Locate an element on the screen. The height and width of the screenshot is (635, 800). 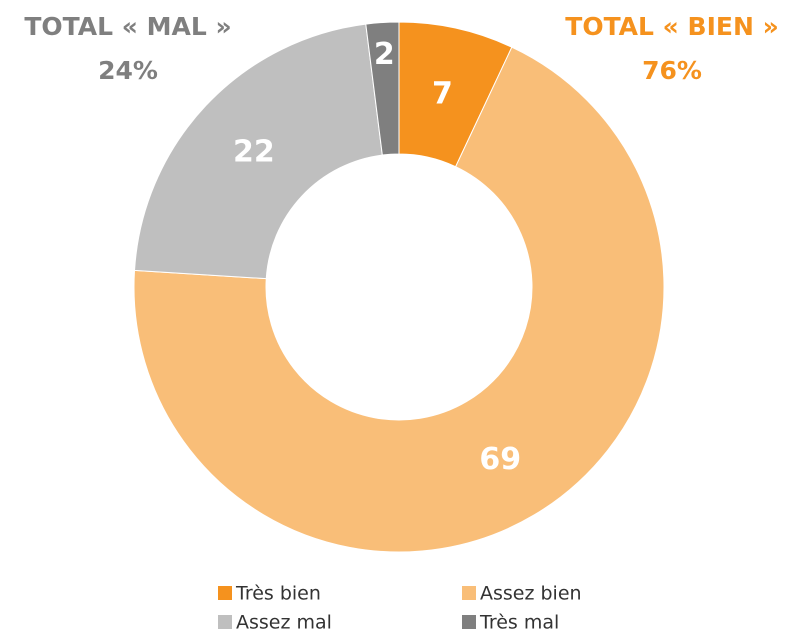
data-label: 2 is located at coordinates (384, 54).